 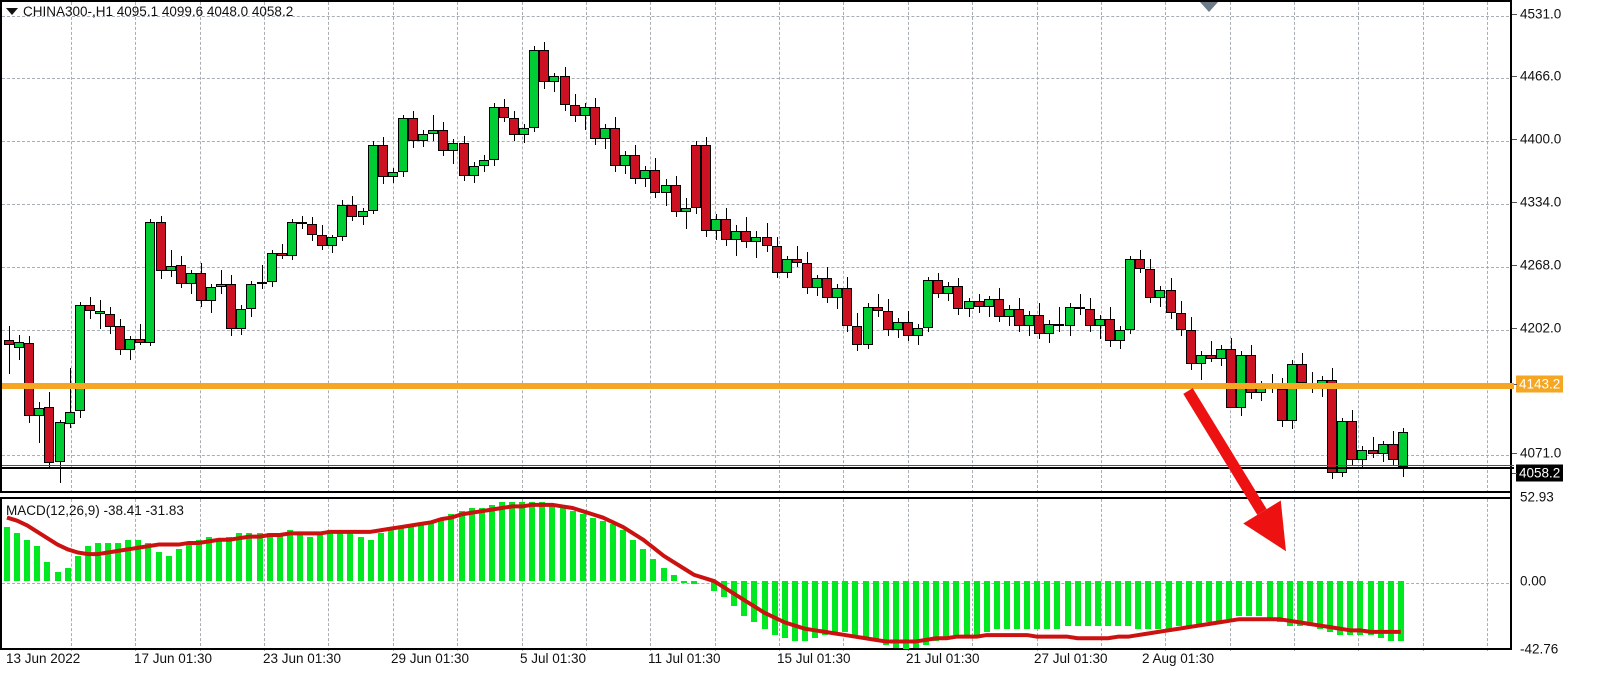 I want to click on last-price-line-thin, so click(x=758, y=465).